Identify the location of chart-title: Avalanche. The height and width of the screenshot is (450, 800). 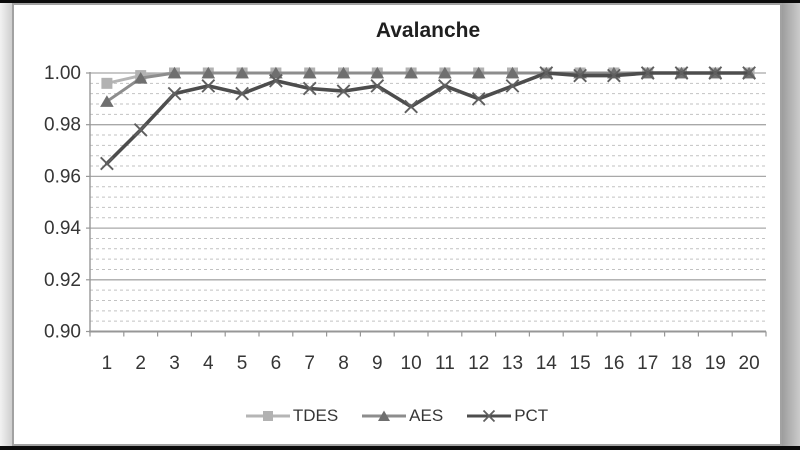
(428, 30).